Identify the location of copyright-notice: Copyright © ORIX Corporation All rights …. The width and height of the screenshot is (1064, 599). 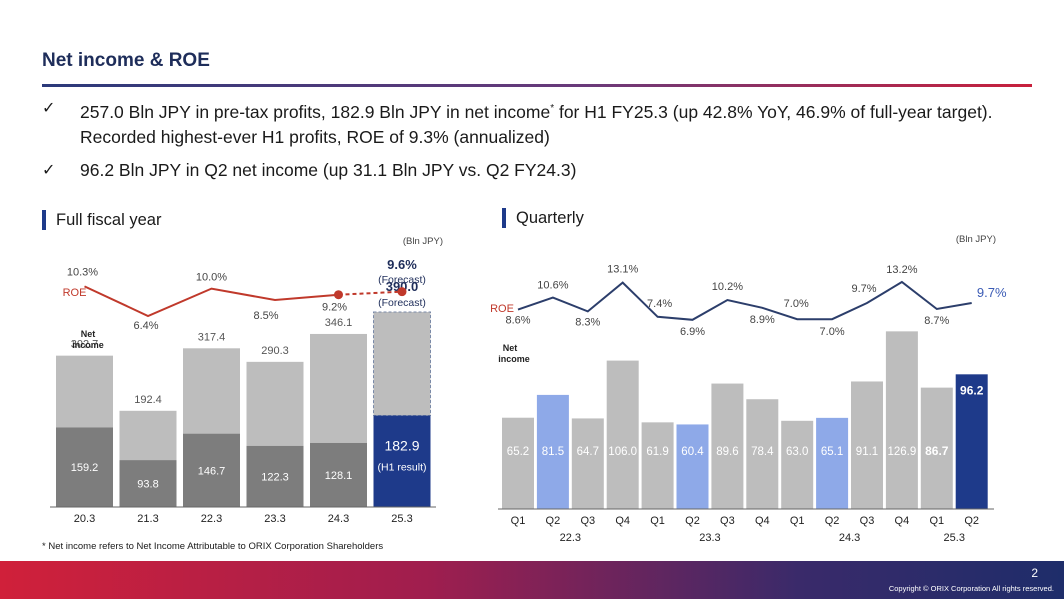
(971, 588).